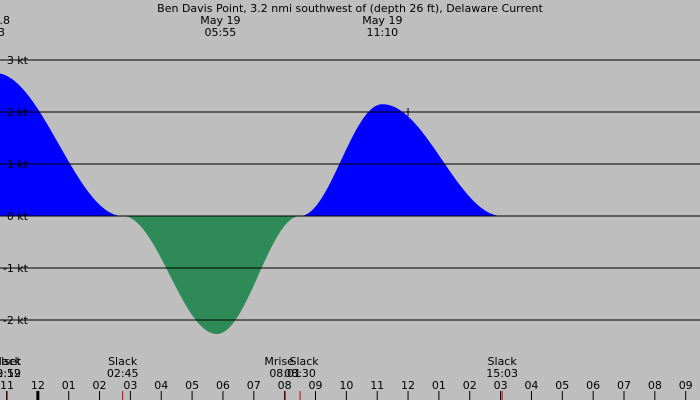  I want to click on top-time-label-0: 05:55, so click(221, 32).